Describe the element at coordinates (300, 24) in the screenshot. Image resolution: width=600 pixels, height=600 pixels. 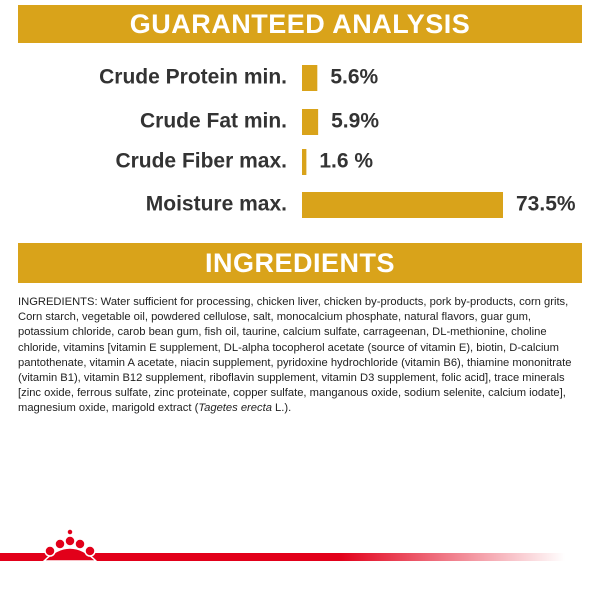
I see `section-title: GUARANTEED ANALYSIS` at that location.